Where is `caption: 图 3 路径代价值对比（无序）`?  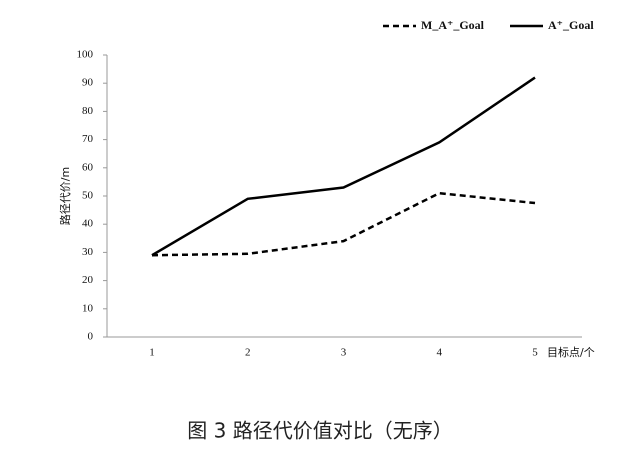
caption: 图 3 路径代价值对比（无序） is located at coordinates (319, 431).